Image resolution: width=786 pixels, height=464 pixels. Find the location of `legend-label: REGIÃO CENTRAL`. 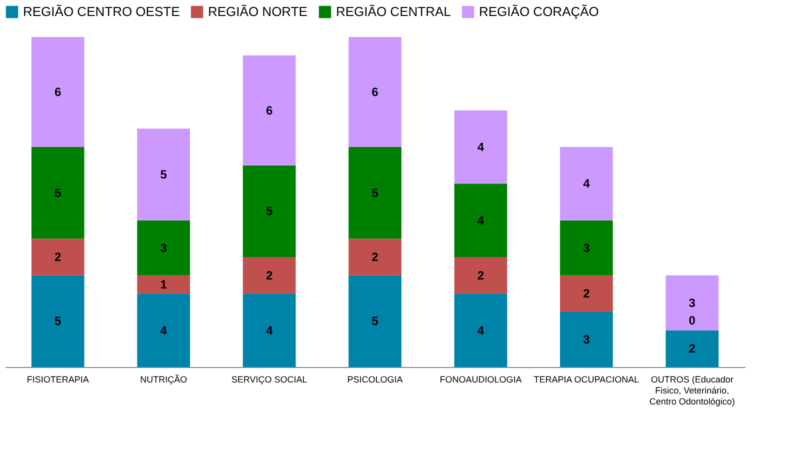

legend-label: REGIÃO CENTRAL is located at coordinates (393, 11).